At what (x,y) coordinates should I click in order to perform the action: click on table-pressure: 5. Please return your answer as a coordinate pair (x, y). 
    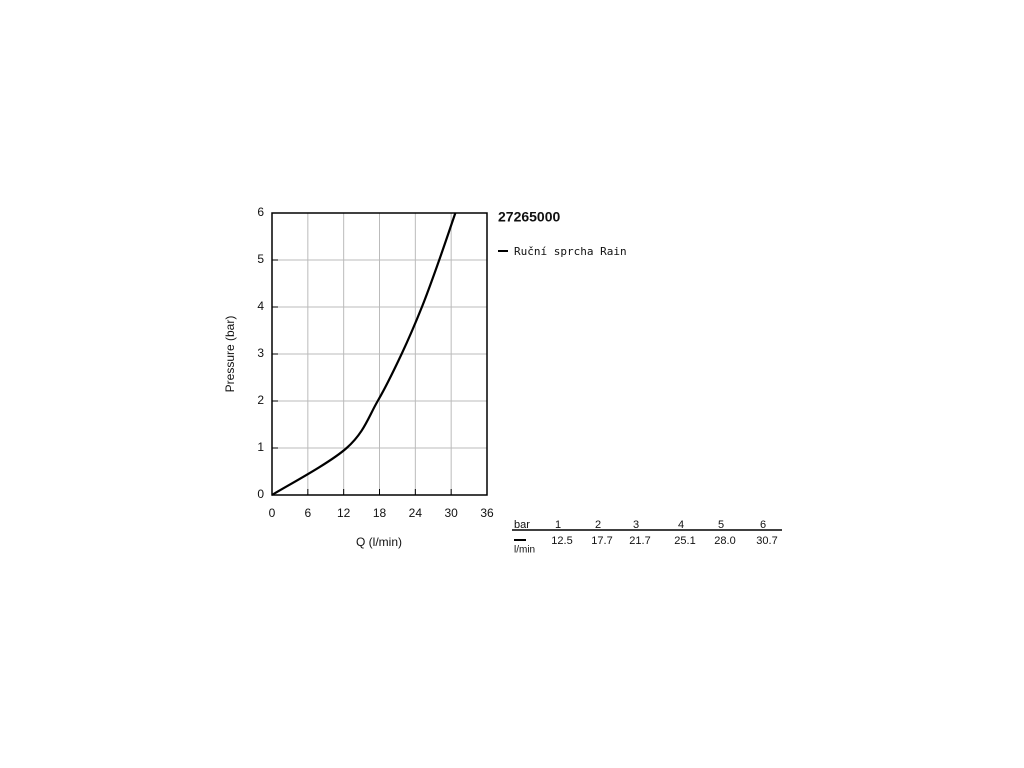
    Looking at the image, I should click on (721, 525).